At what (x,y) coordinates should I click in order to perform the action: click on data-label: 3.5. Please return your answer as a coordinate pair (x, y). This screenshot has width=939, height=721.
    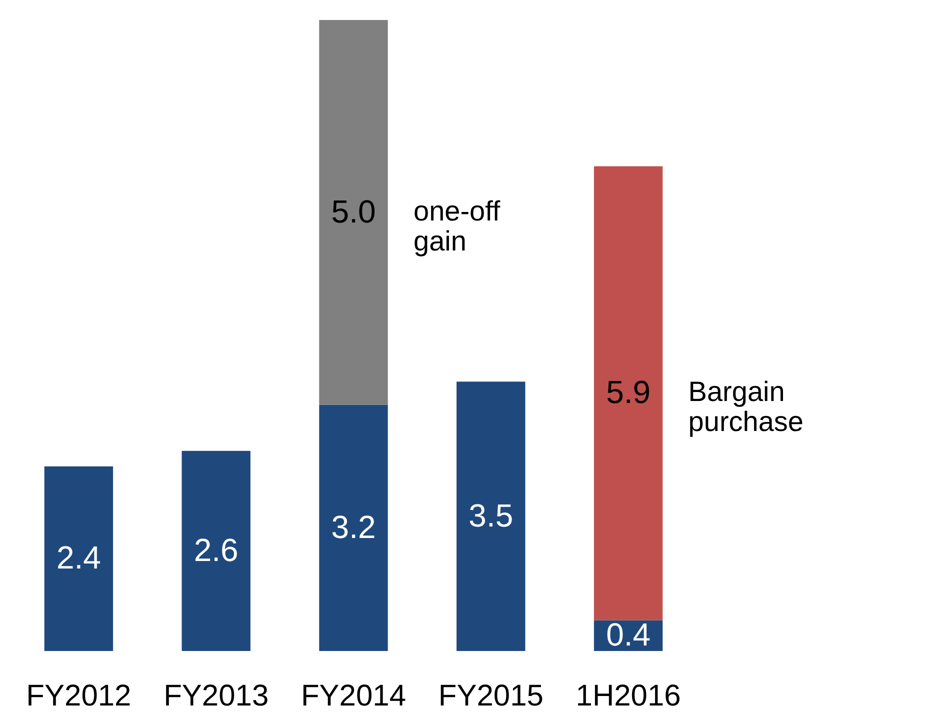
    Looking at the image, I should click on (491, 515).